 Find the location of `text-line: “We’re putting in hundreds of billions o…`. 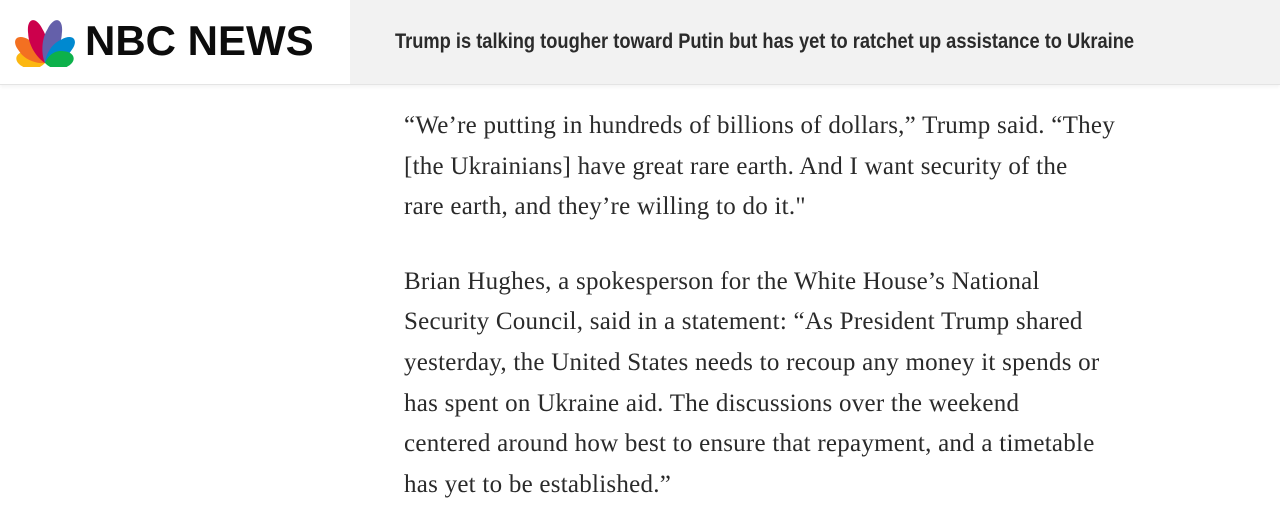

text-line: “We’re putting in hundreds of billions o… is located at coordinates (759, 125).